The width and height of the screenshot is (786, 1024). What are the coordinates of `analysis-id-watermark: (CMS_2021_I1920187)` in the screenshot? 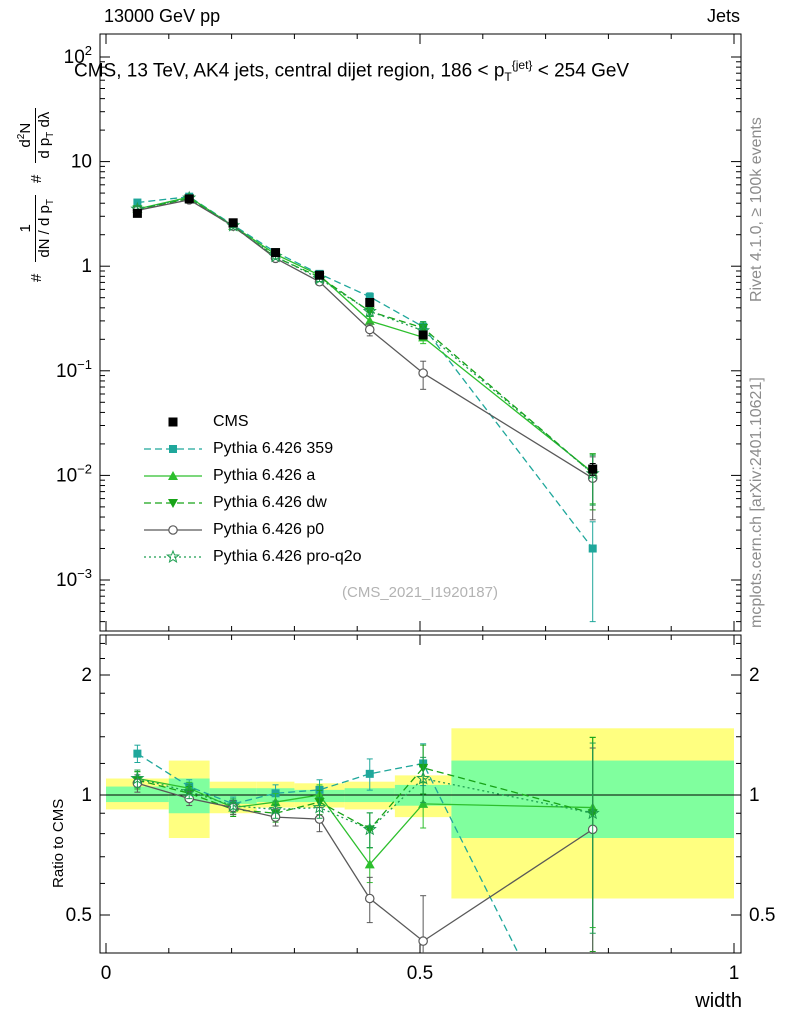 It's located at (420, 592).